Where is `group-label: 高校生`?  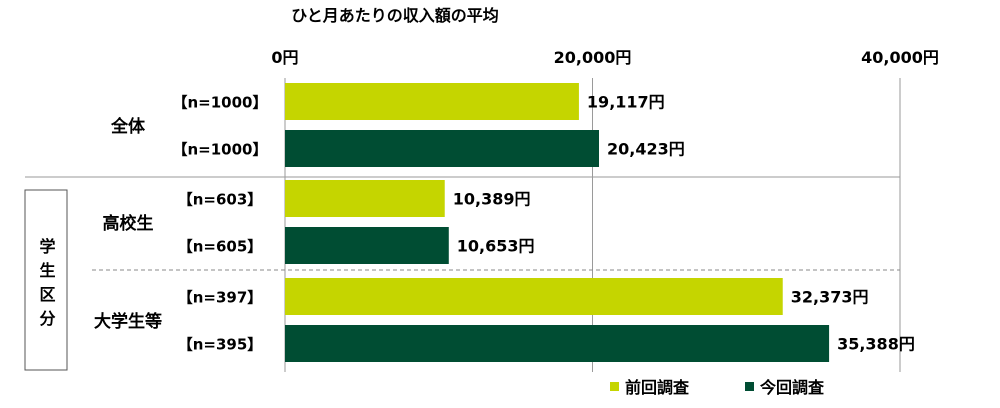
group-label: 高校生 is located at coordinates (128, 223).